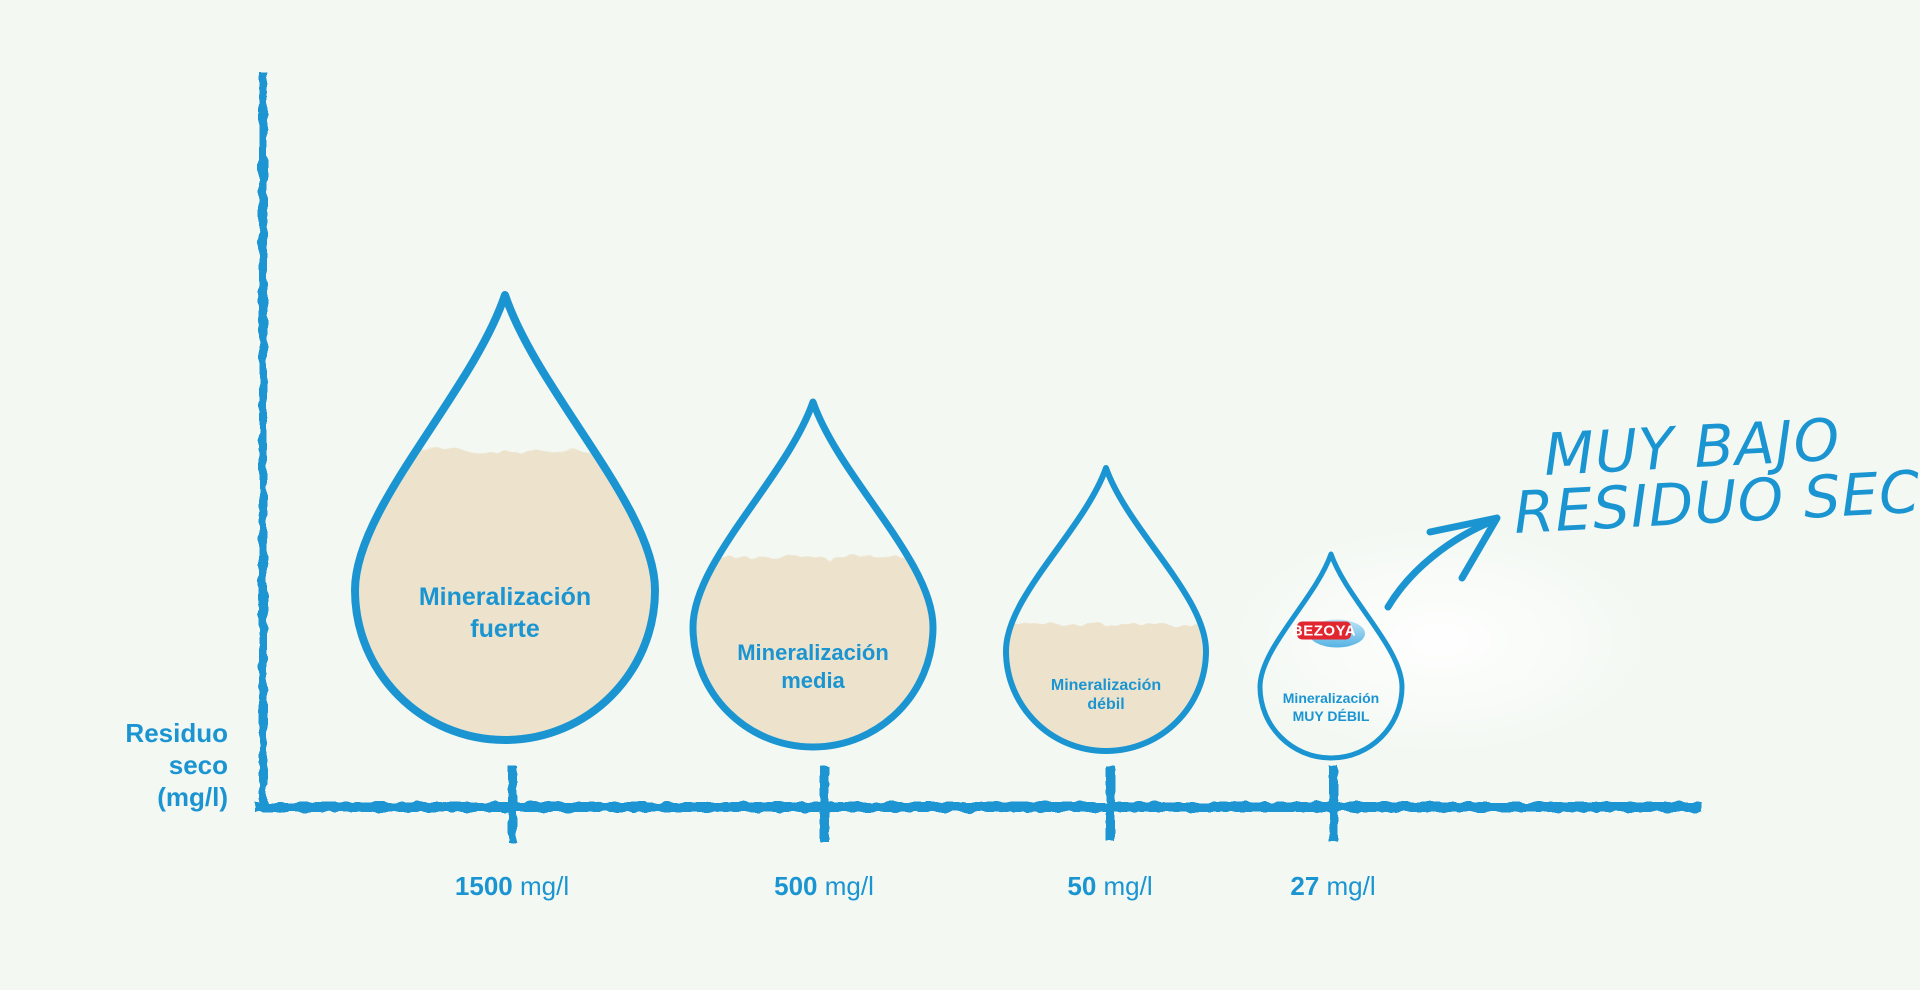  What do you see at coordinates (505, 613) in the screenshot?
I see `drop-label: Mineralización fuerte` at bounding box center [505, 613].